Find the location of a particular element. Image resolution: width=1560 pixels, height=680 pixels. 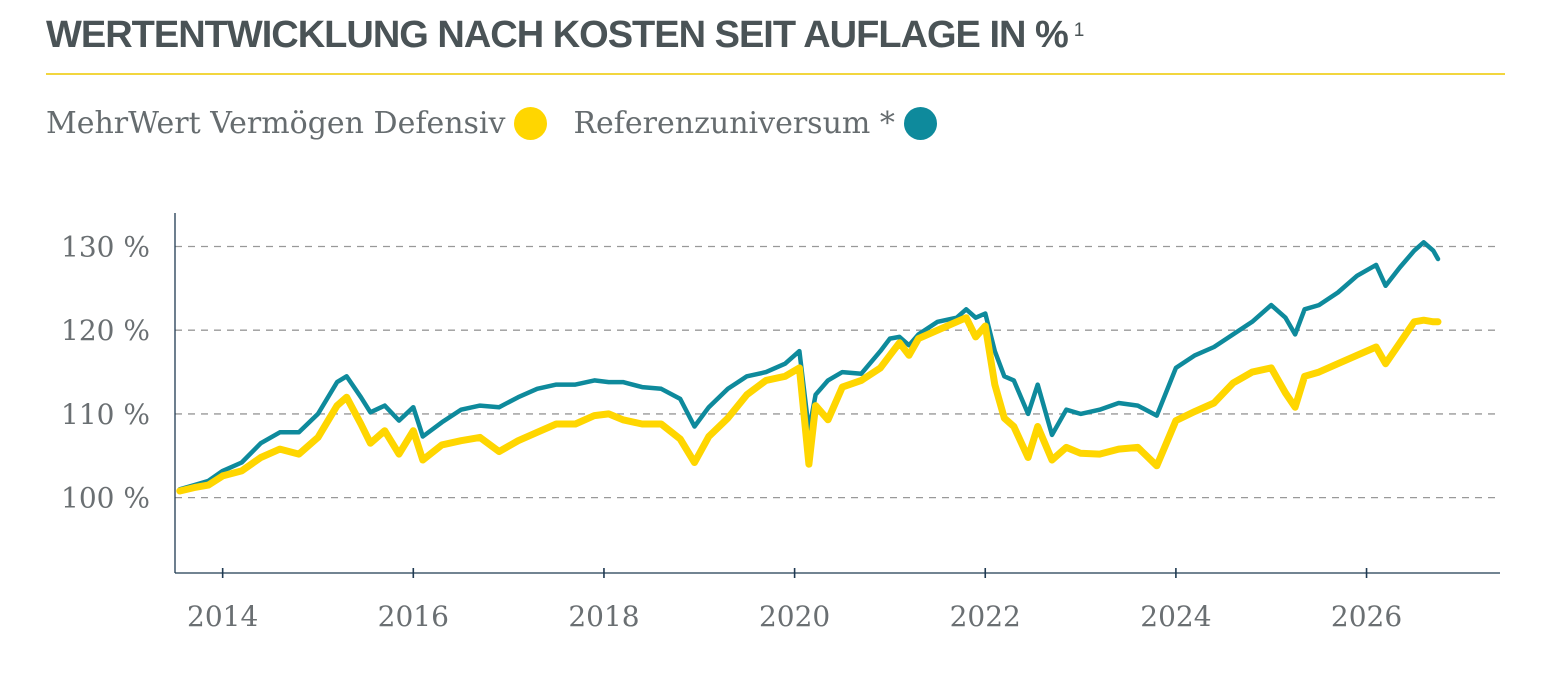

y-tick-label-120: 120 % is located at coordinates (105, 330).